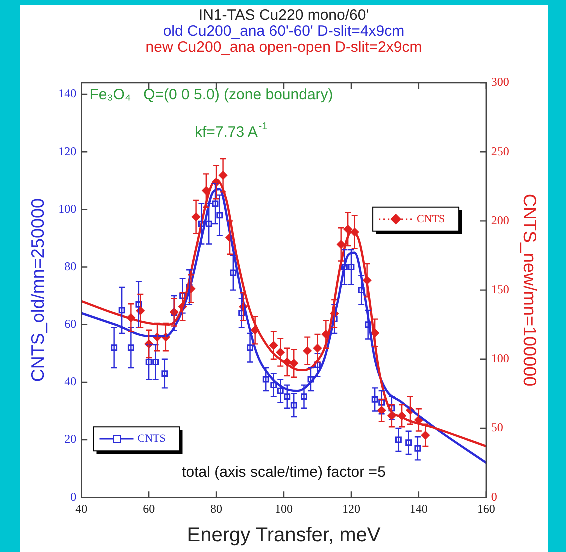  Describe the element at coordinates (70, 381) in the screenshot. I see `y-tick-label: 40` at that location.